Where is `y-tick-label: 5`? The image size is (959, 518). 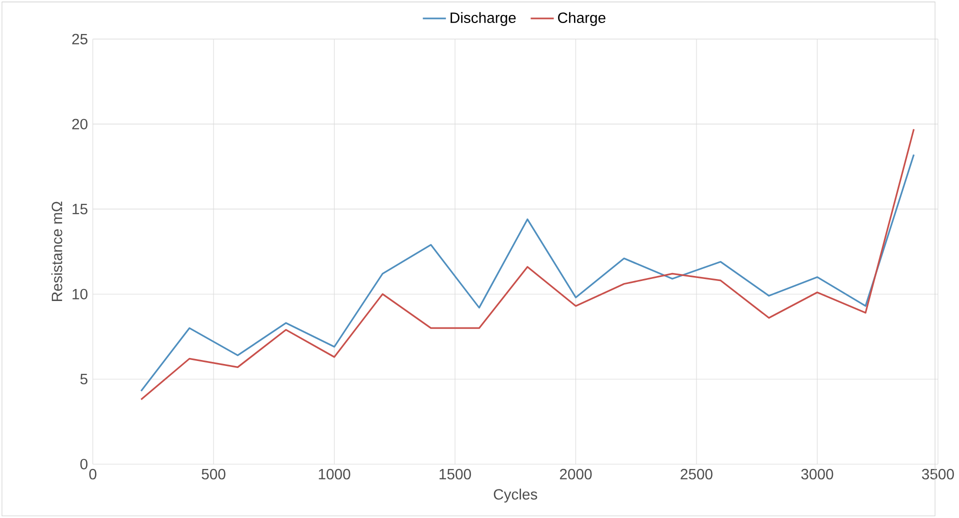 y-tick-label: 5 is located at coordinates (84, 379).